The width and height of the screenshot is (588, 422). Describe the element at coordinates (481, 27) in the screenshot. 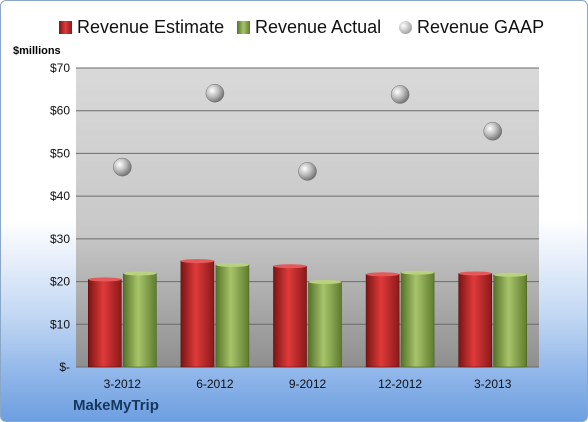

I see `legend-label-revenue-gaap: Revenue GAAP` at that location.